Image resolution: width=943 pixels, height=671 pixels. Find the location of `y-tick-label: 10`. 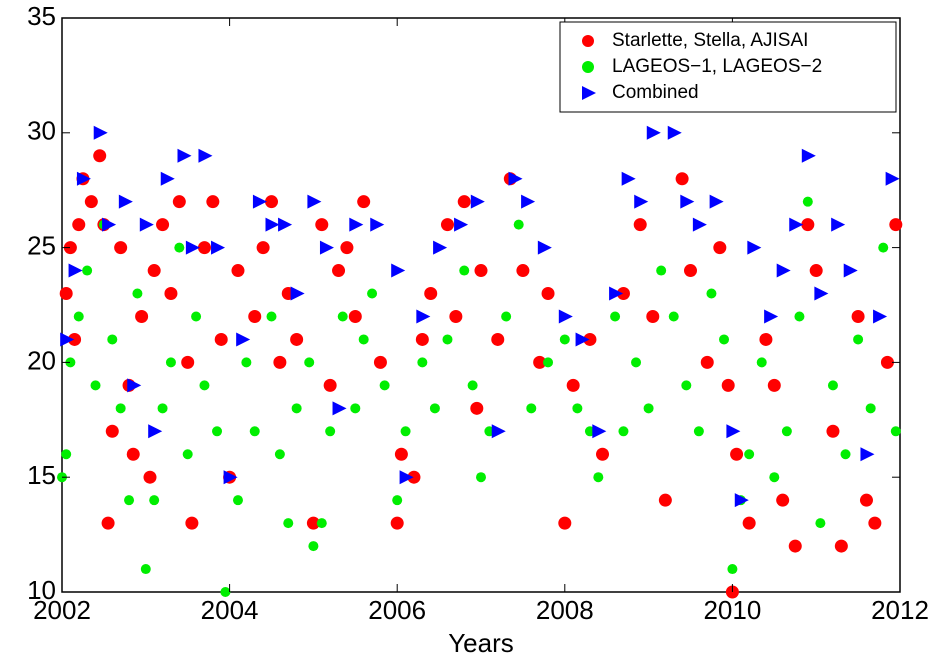

y-tick-label: 10 is located at coordinates (41, 590).